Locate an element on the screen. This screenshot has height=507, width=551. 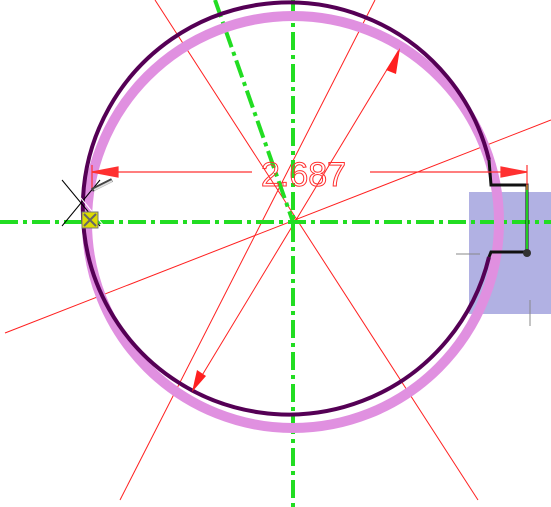
endpoint-dot-icon is located at coordinates (527, 253).